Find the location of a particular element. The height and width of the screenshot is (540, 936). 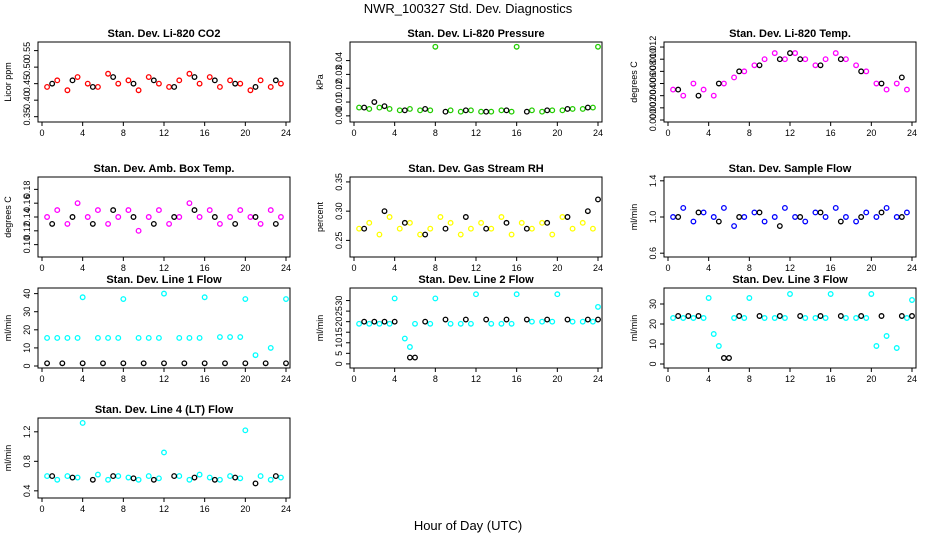

x-tick-label: 16 is located at coordinates (205, 379).